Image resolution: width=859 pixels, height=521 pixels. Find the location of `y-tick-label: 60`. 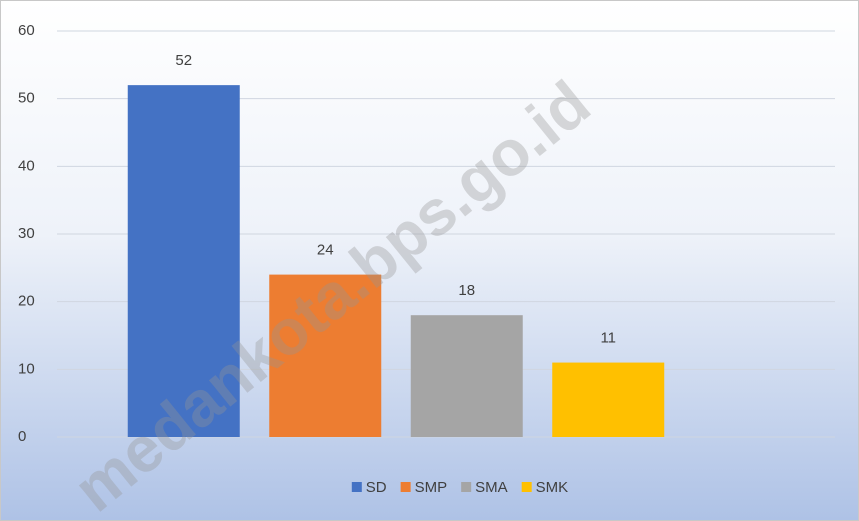

y-tick-label: 60 is located at coordinates (26, 30).